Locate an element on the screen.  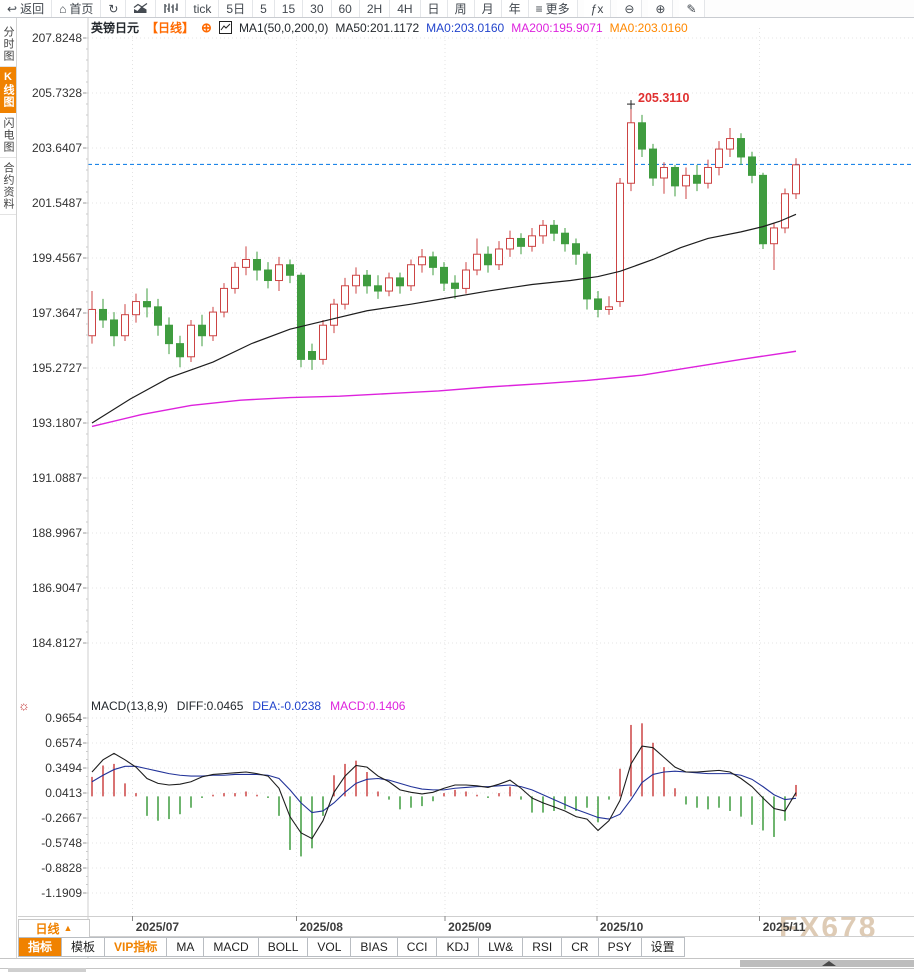
sidebar-tab-合约资料: 合约资料 is located at coordinates (8, 186).